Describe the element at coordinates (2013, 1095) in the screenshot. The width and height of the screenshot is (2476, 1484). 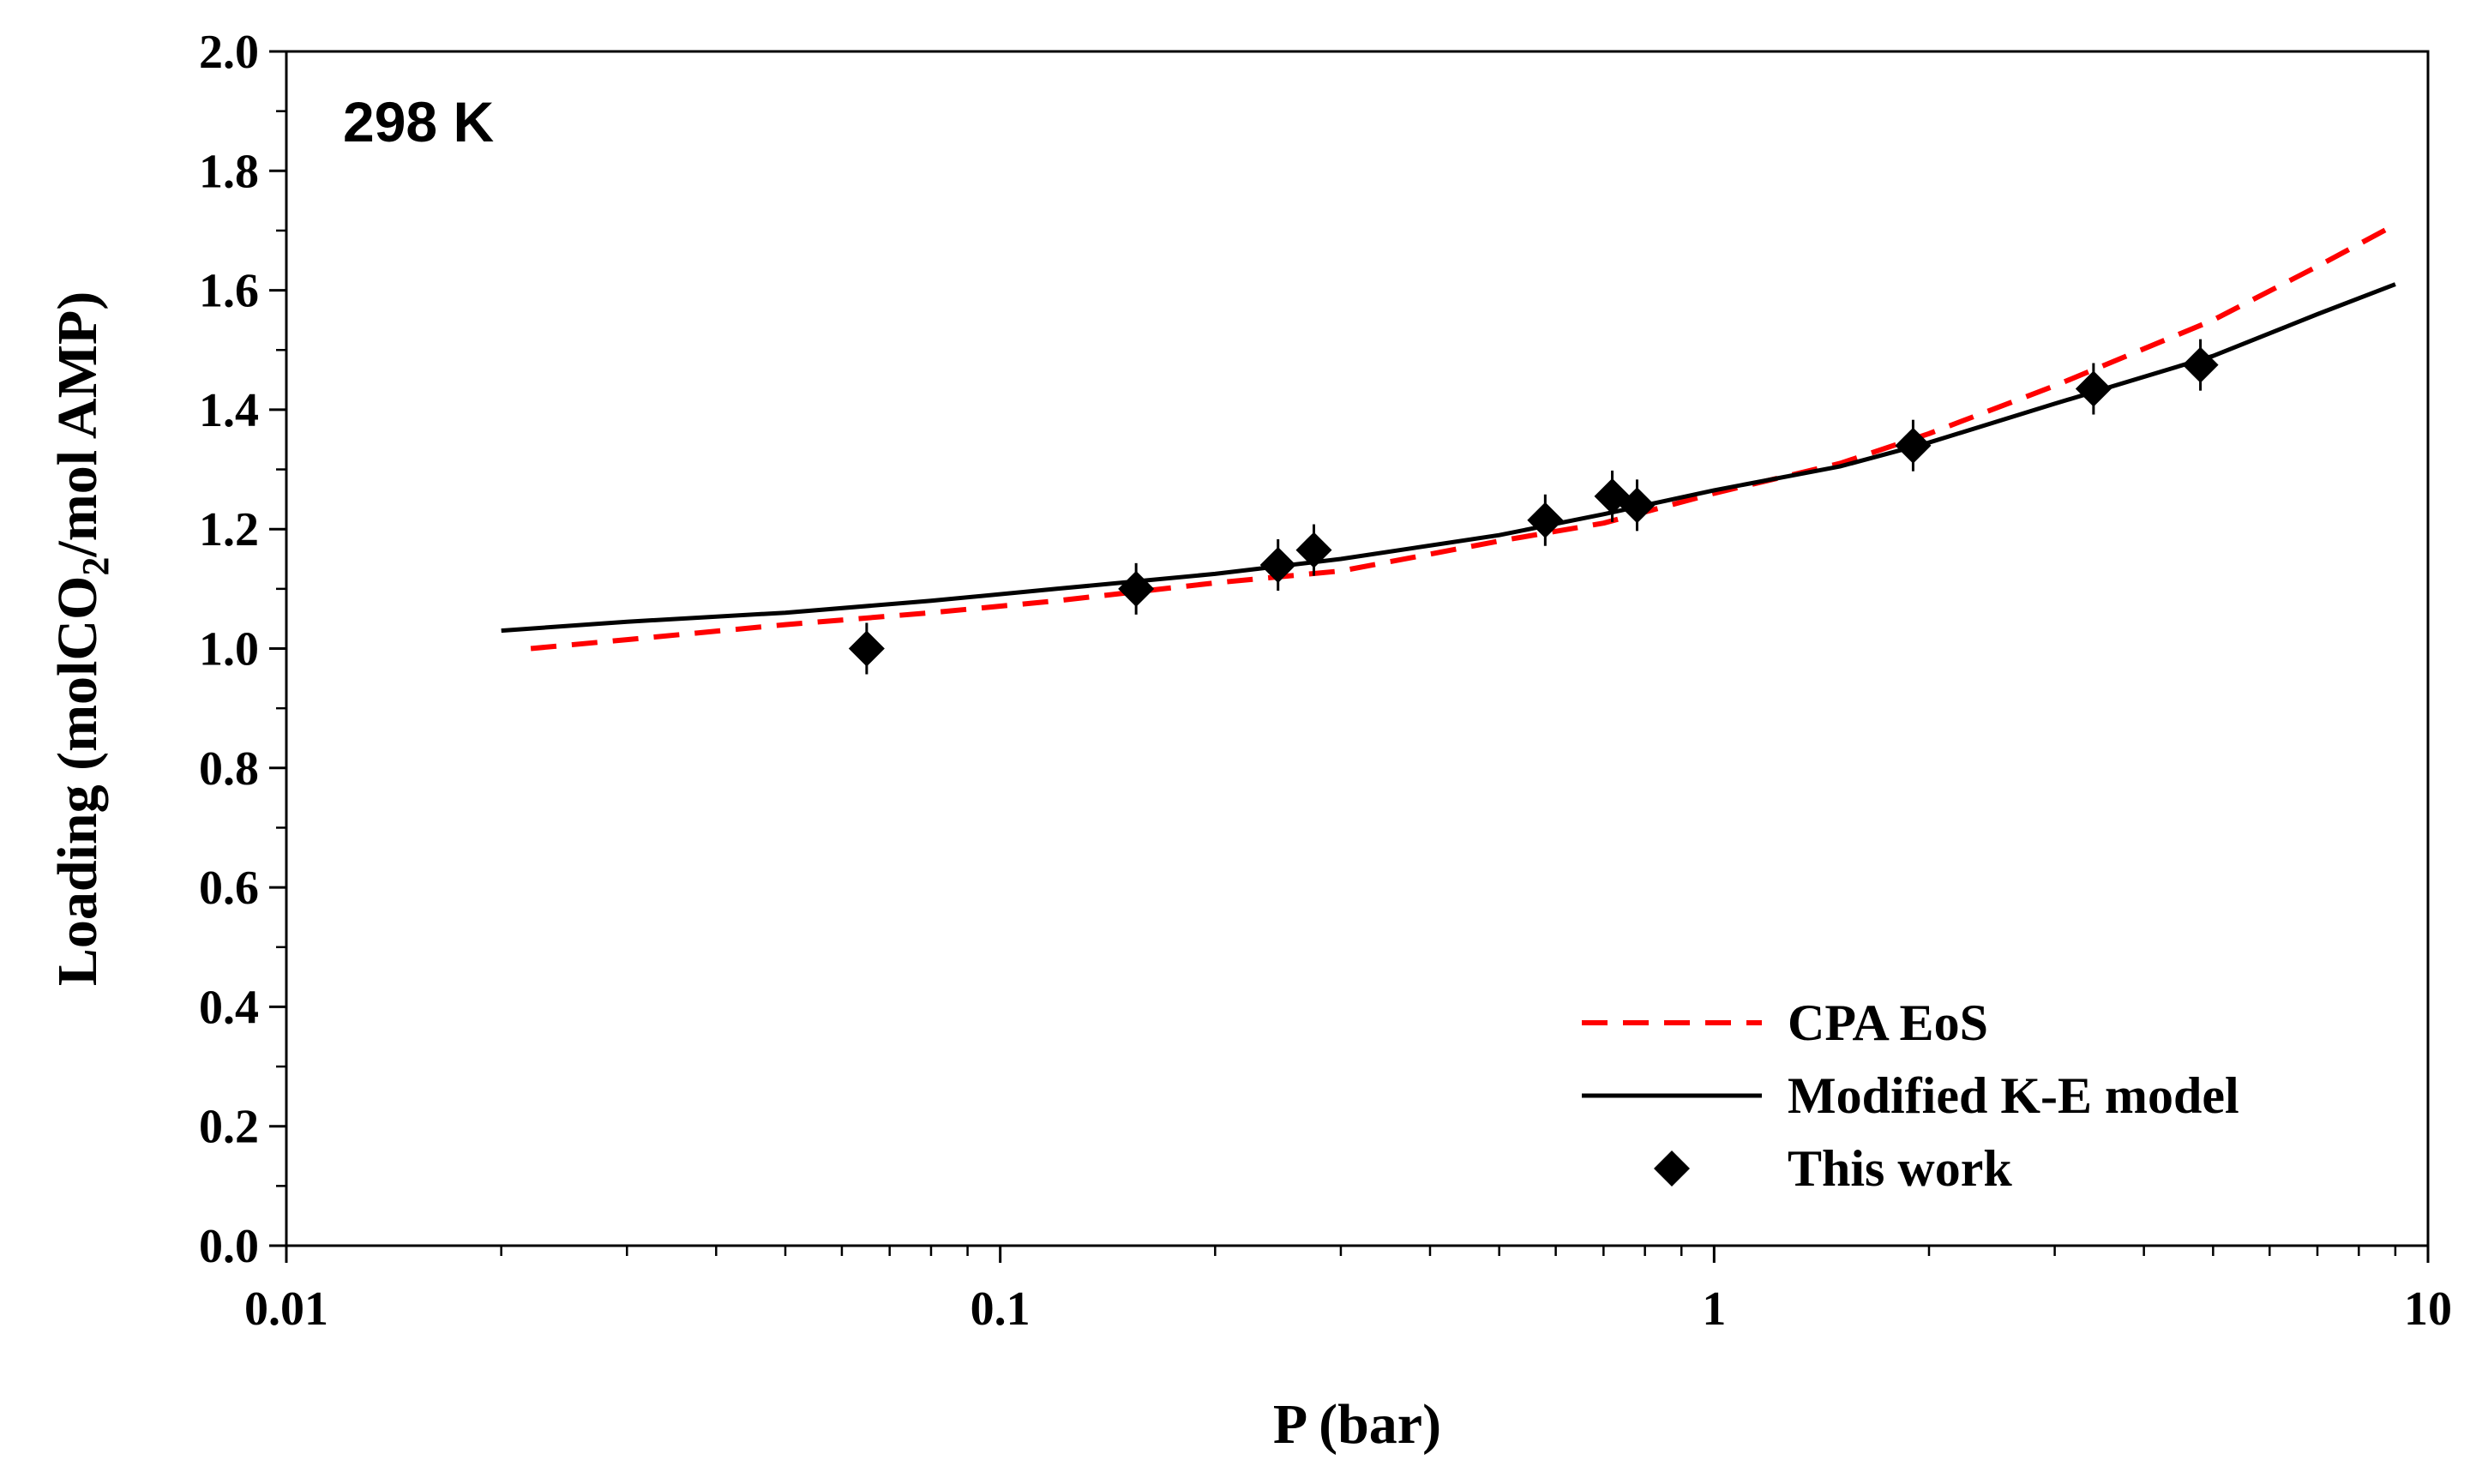
I see `legend-label-modified-ke-model: Modified K-E model` at that location.